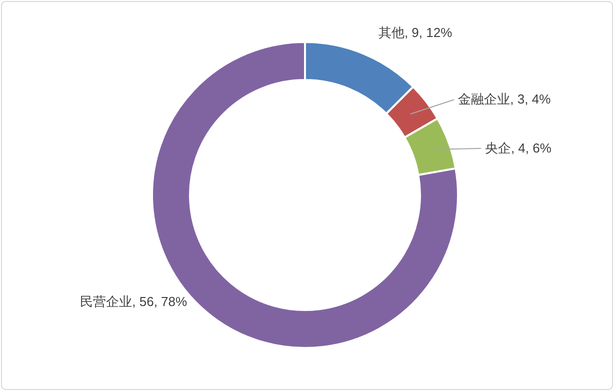  I want to click on slice-label: 央企, 4, 6%, so click(518, 148).